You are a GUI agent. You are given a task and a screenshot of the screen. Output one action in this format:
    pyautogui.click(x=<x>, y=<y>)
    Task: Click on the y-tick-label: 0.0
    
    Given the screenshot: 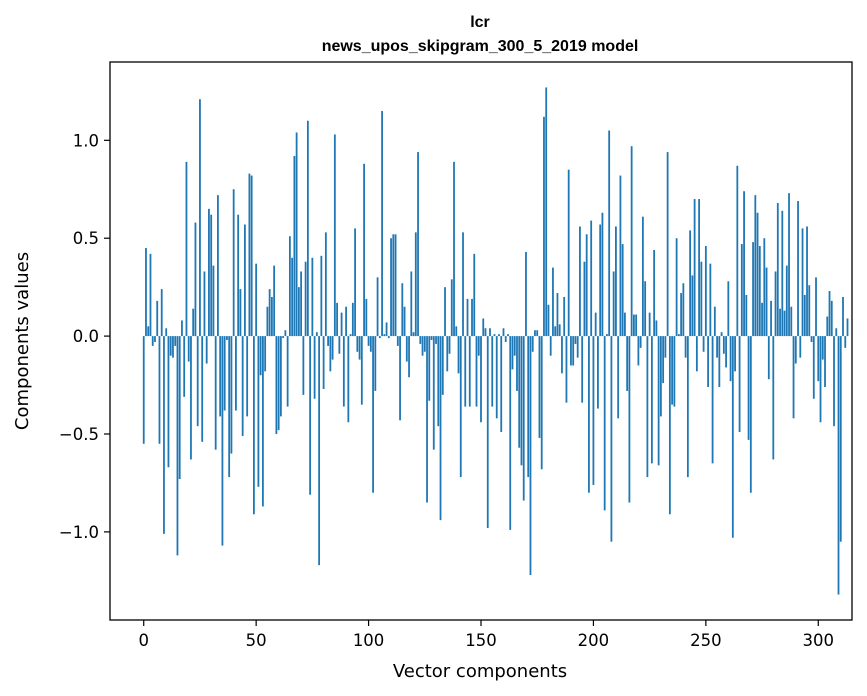 What is the action you would take?
    pyautogui.click(x=86, y=336)
    